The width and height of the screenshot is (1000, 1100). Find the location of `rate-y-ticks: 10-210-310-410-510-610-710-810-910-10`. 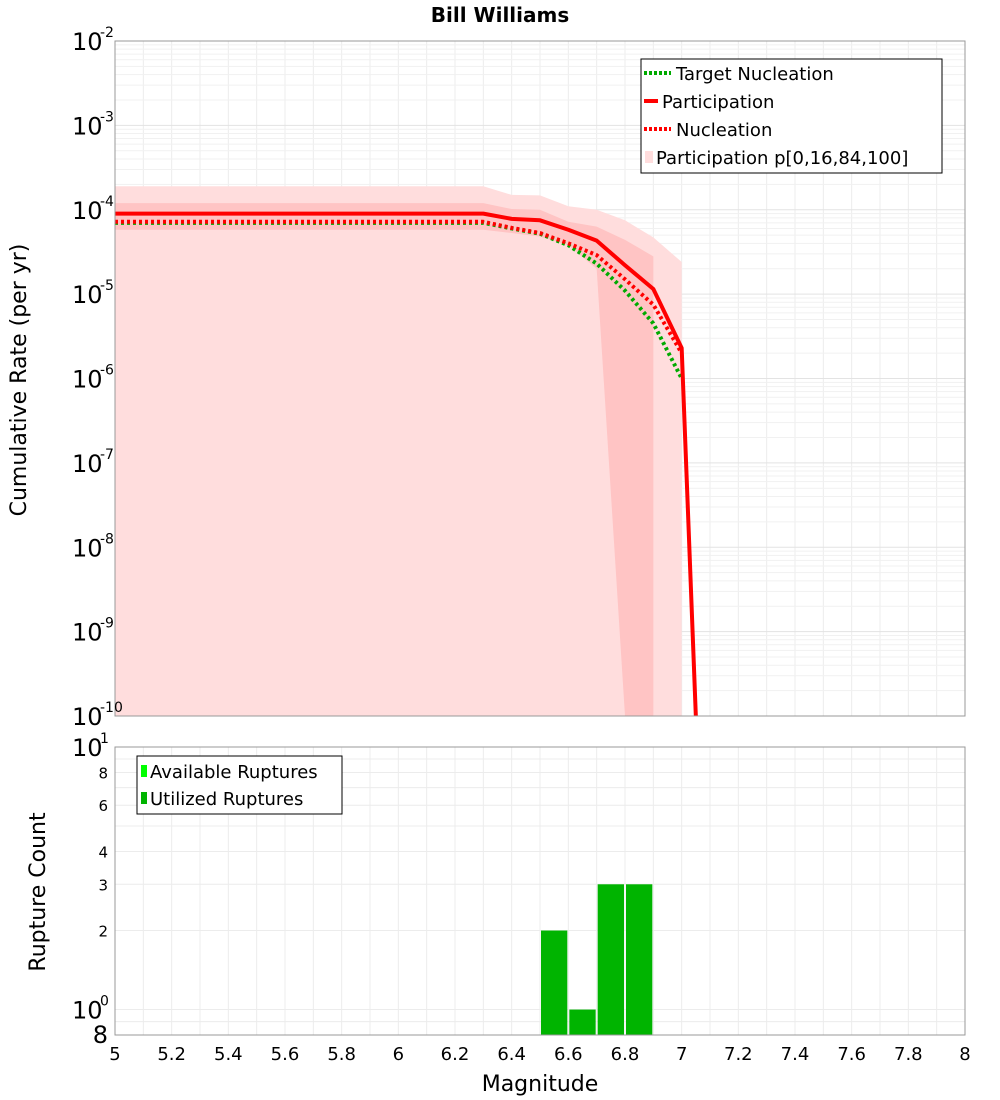

rate-y-ticks: 10-210-310-410-510-610-710-810-910-10 is located at coordinates (97, 378).